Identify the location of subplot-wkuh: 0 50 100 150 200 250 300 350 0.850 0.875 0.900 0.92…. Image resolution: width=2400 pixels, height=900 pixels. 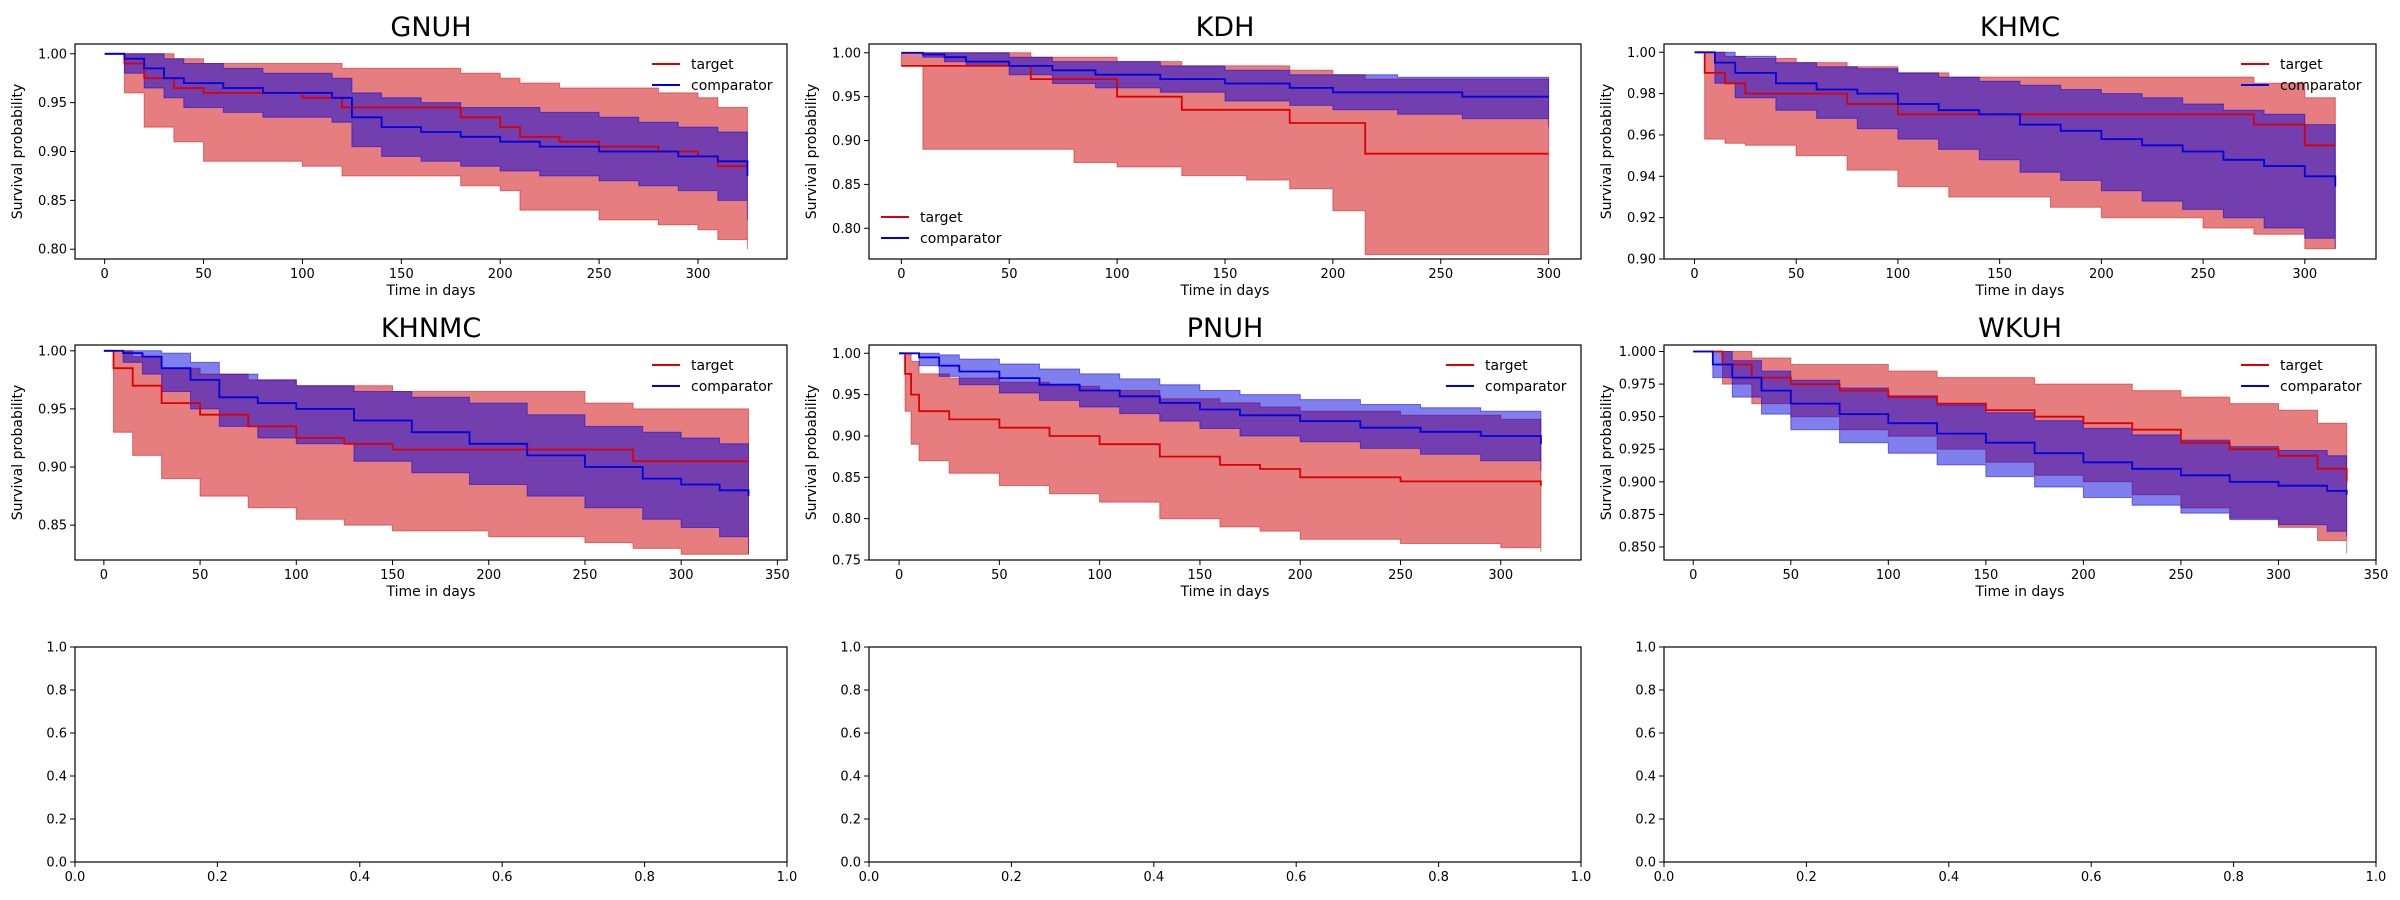
(1993, 456).